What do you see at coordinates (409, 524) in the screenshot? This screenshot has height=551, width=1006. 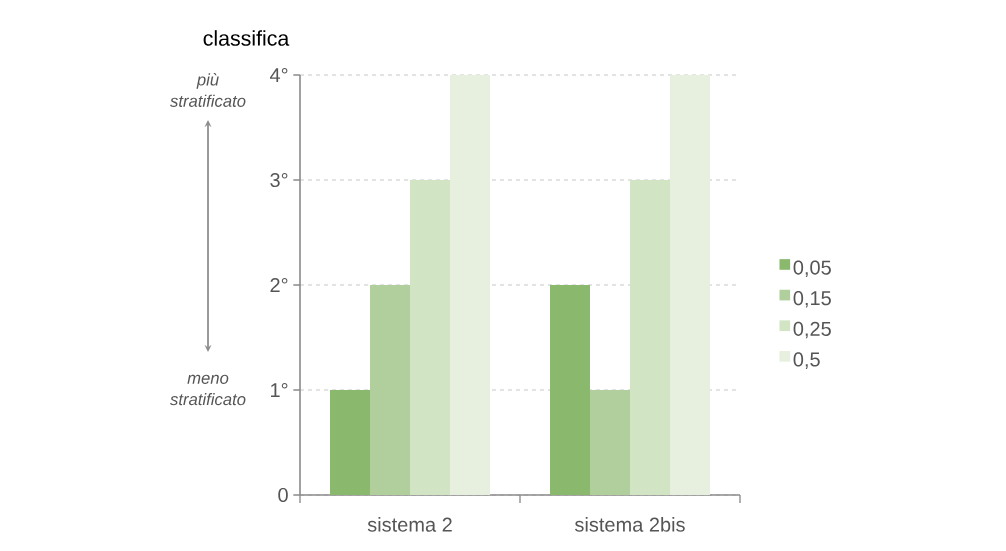 I see `x-tick-label: sistema 2` at bounding box center [409, 524].